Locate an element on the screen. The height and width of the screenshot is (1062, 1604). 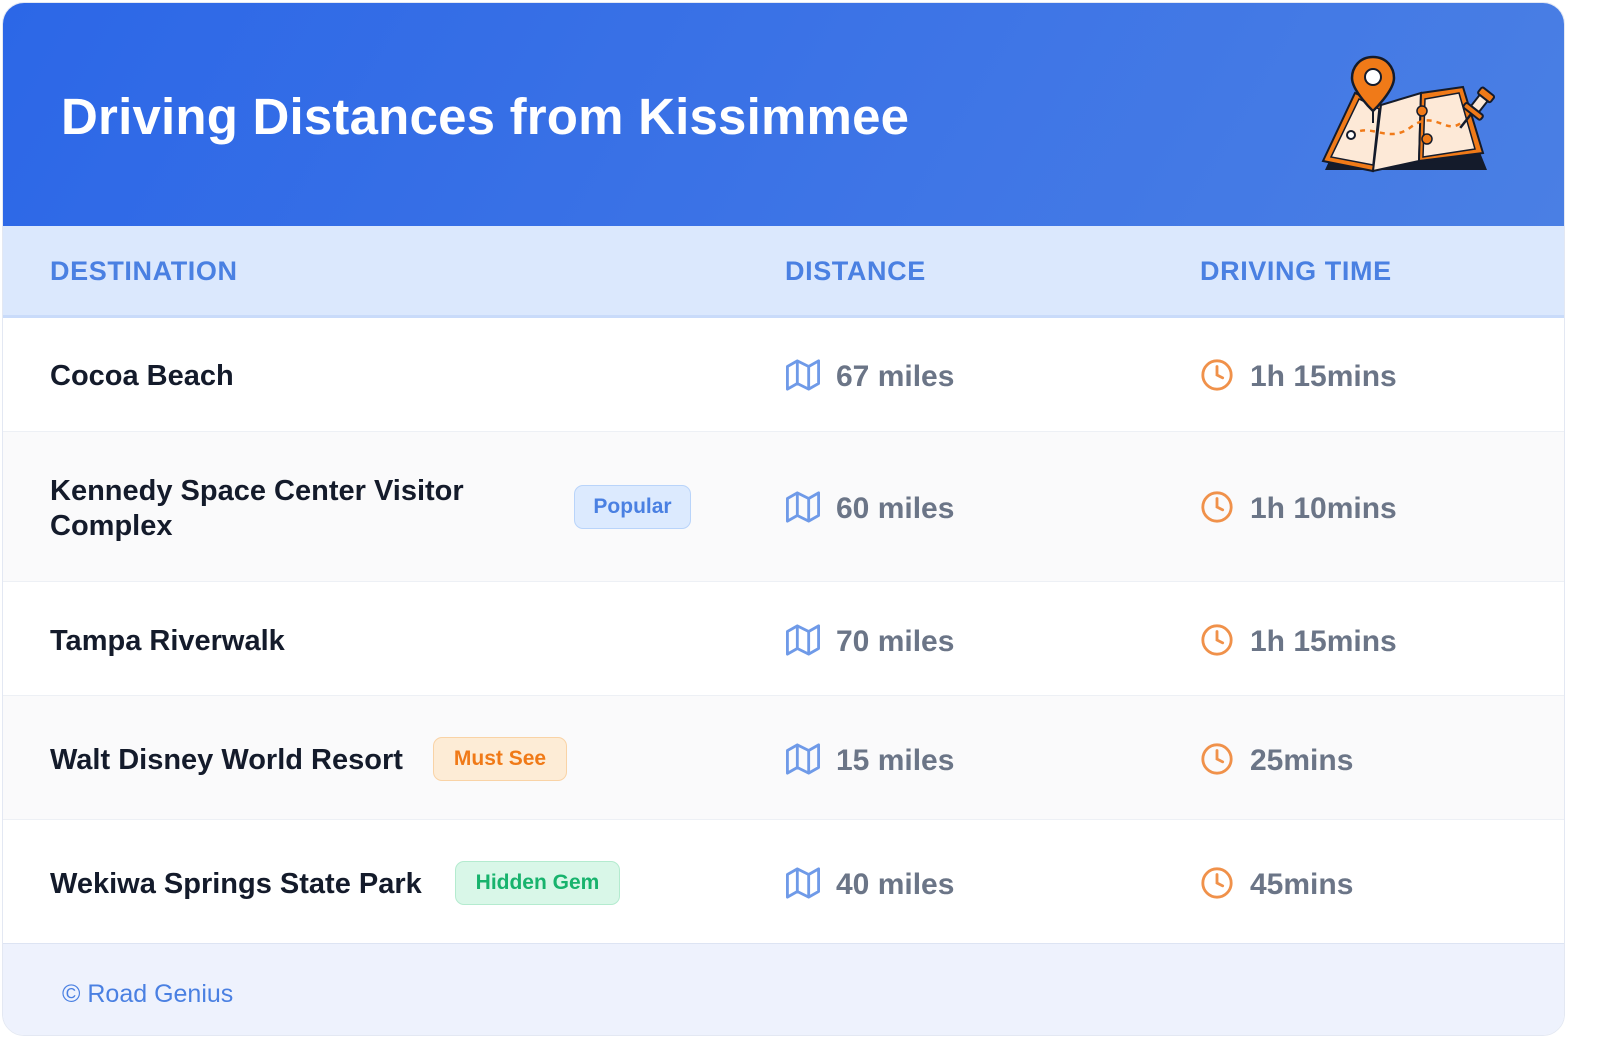
destination-name: Wekiwa Springs State Park is located at coordinates (236, 884).